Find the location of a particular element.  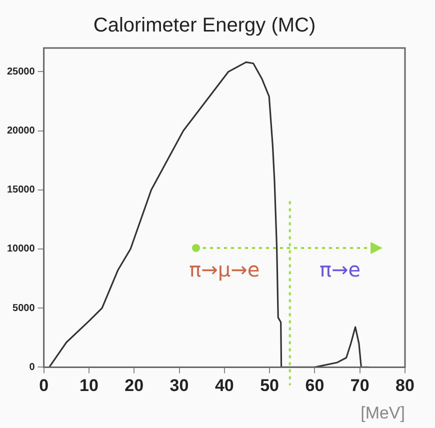

chart-title: Calorimeter Energy (MC) is located at coordinates (204, 25).